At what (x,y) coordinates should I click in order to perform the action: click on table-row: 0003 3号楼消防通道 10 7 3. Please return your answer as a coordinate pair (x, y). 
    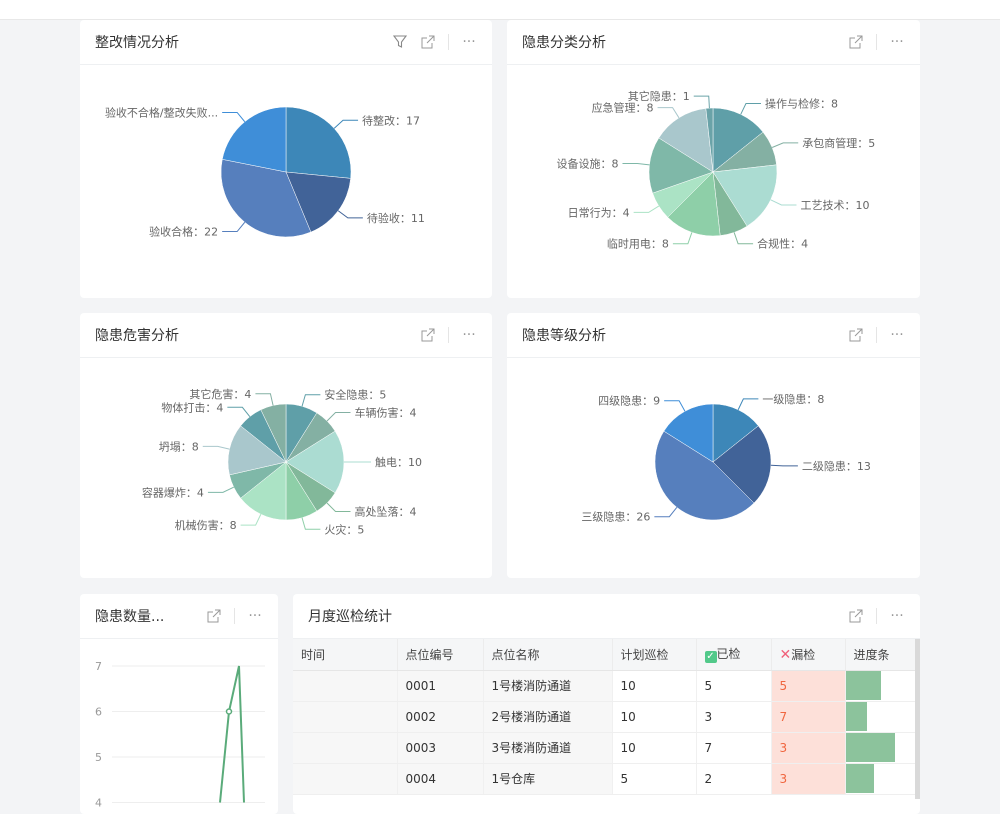
    Looking at the image, I should click on (604, 748).